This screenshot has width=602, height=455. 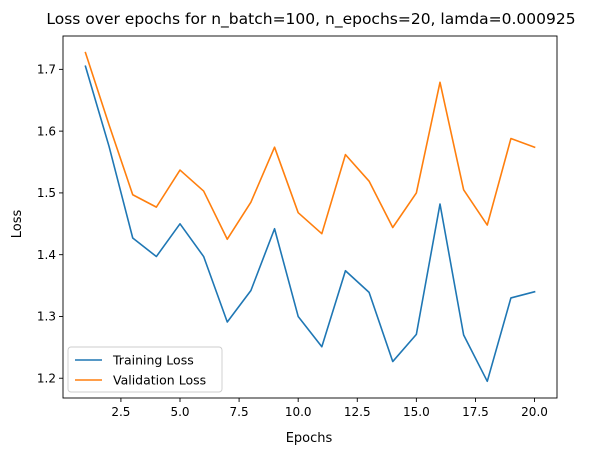 I want to click on x-tick-label: 2.5, so click(x=120, y=412).